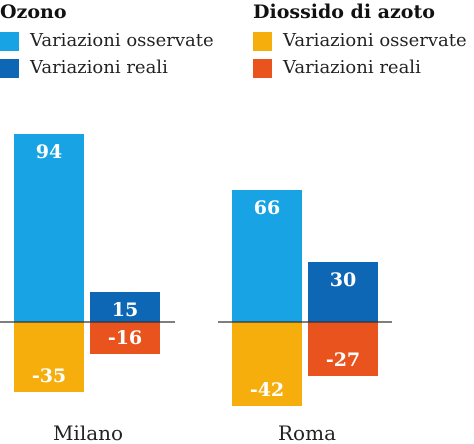 This screenshot has width=474, height=444. I want to click on legend-item-diossido-osservate: Variazioni osservate, so click(360, 40).